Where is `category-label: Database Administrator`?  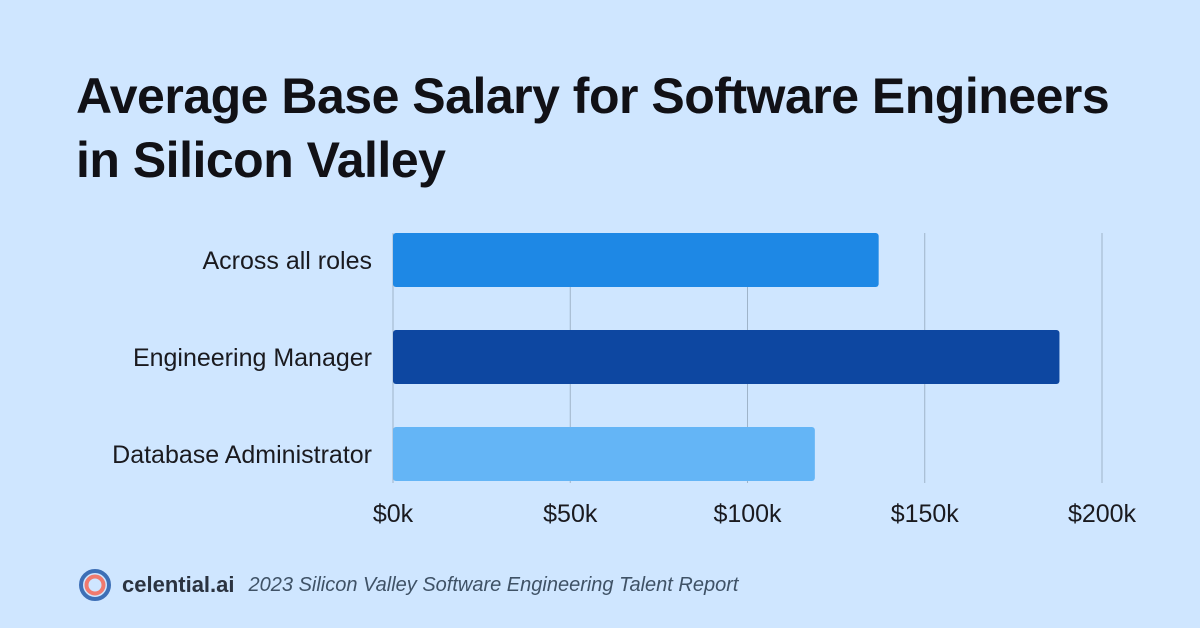
category-label: Database Administrator is located at coordinates (242, 455).